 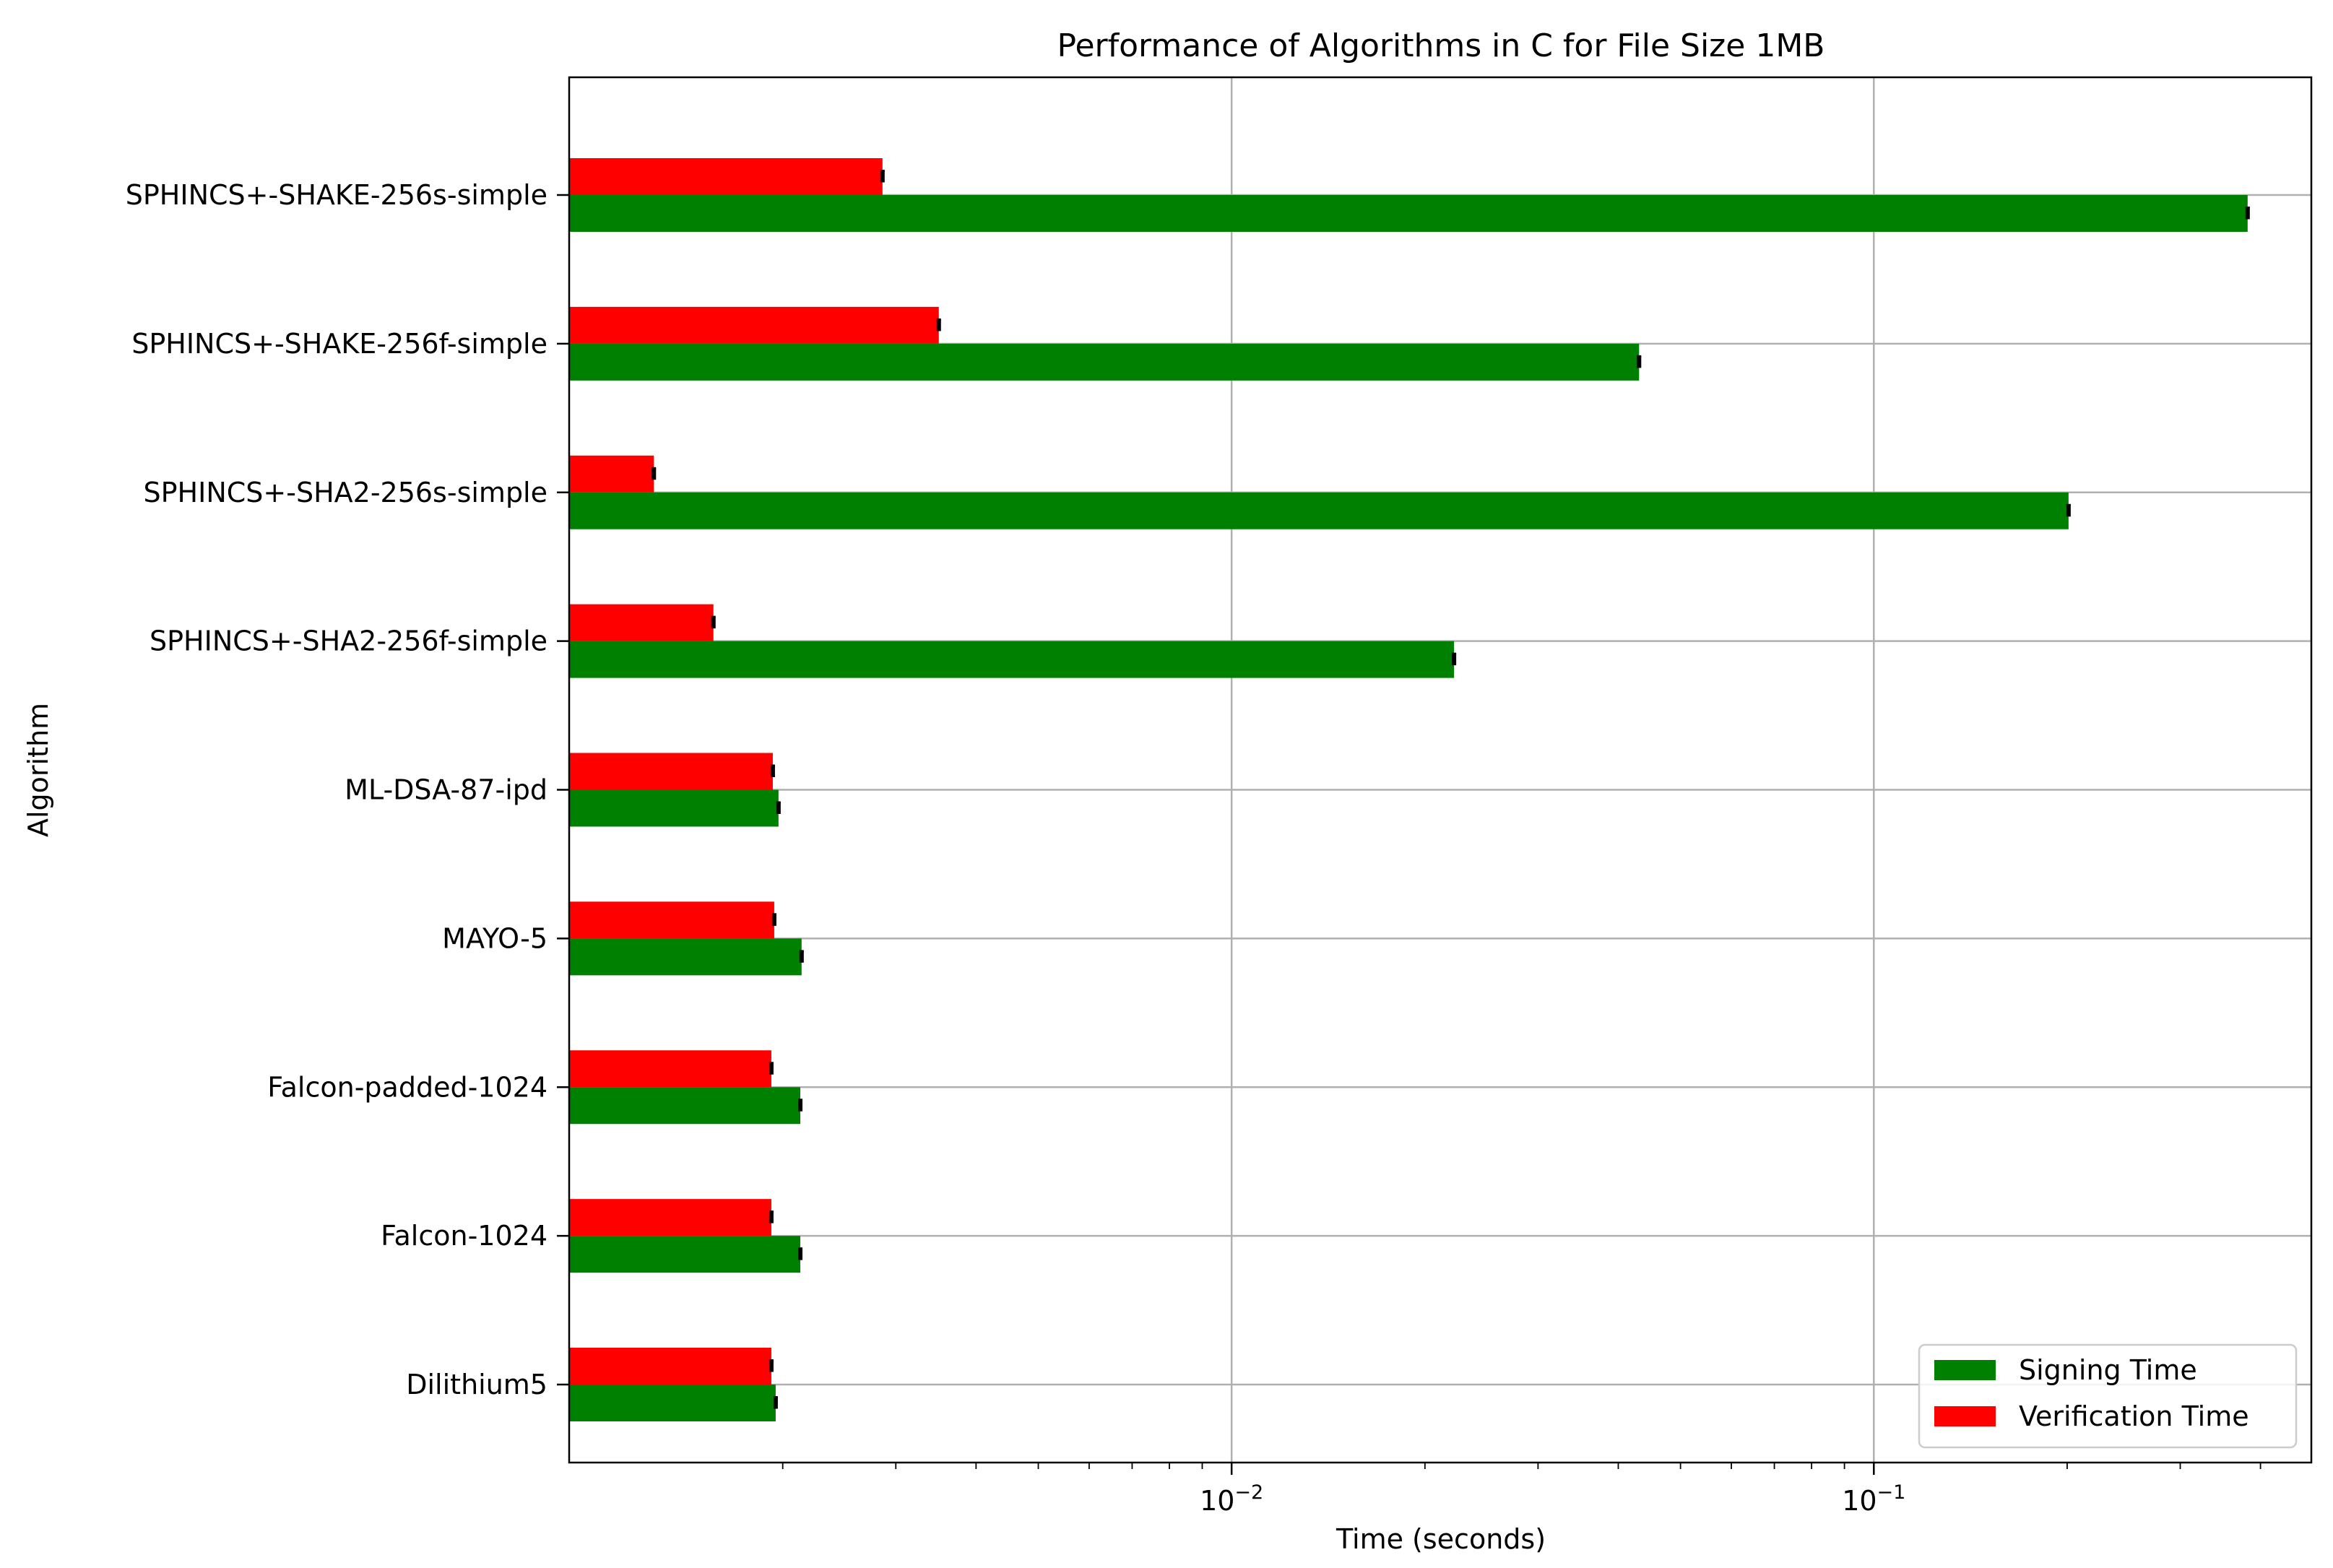 I want to click on legend-box, so click(x=2108, y=1396).